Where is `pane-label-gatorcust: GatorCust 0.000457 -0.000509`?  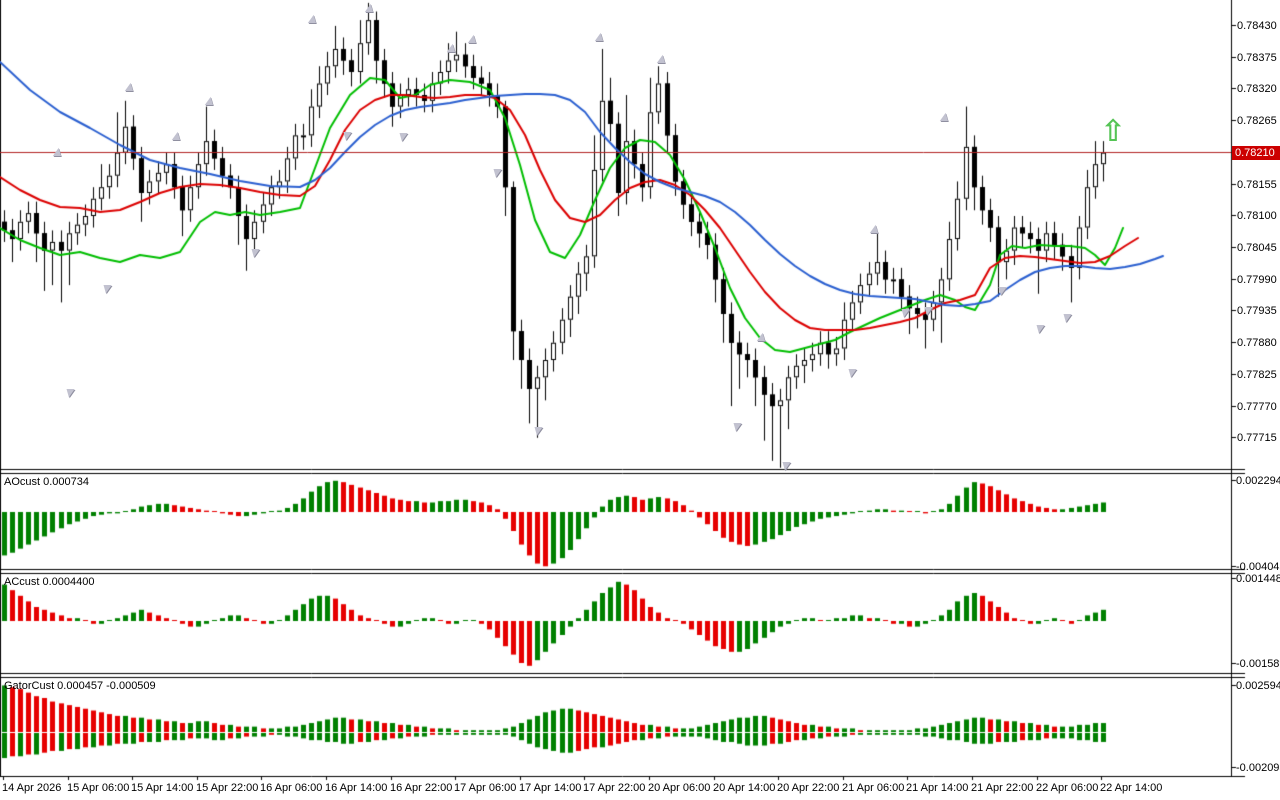
pane-label-gatorcust: GatorCust 0.000457 -0.000509 is located at coordinates (80, 686).